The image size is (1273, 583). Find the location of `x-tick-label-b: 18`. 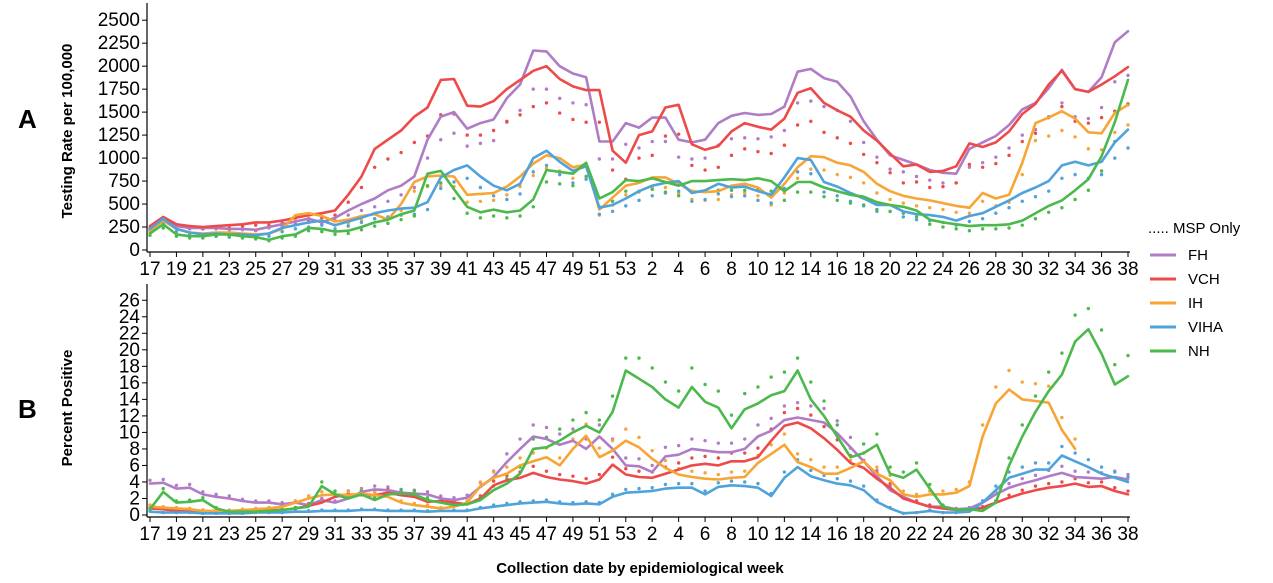

x-tick-label-b: 18 is located at coordinates (863, 534).